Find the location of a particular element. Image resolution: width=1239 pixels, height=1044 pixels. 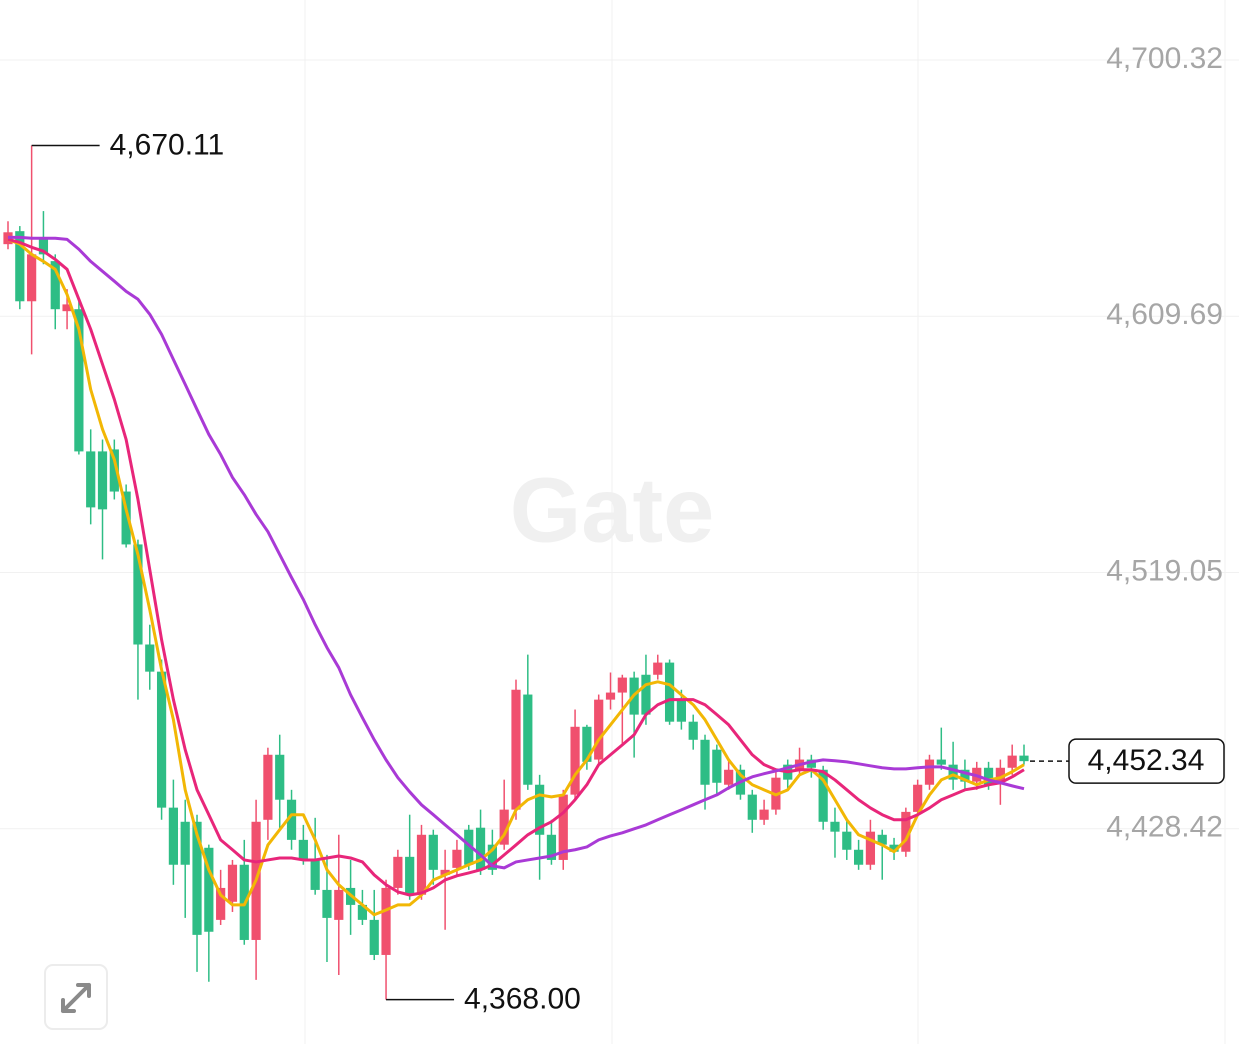

last-price-box is located at coordinates (1146, 761).